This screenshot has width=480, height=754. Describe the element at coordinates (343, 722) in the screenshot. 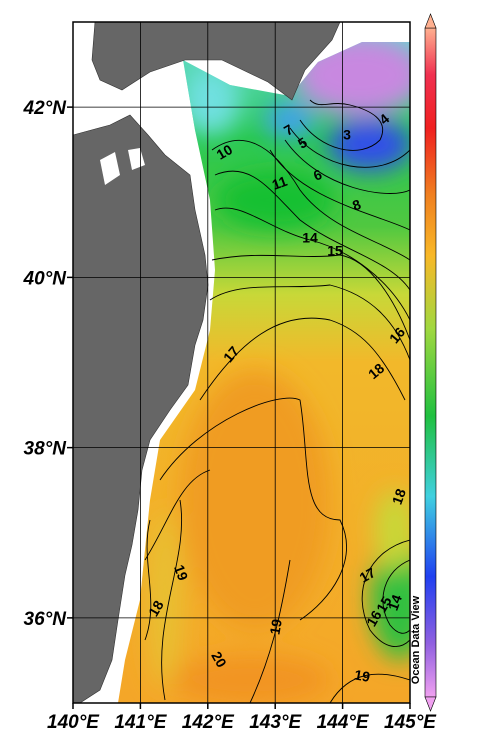

I see `lon-tick-label: 144°E` at that location.